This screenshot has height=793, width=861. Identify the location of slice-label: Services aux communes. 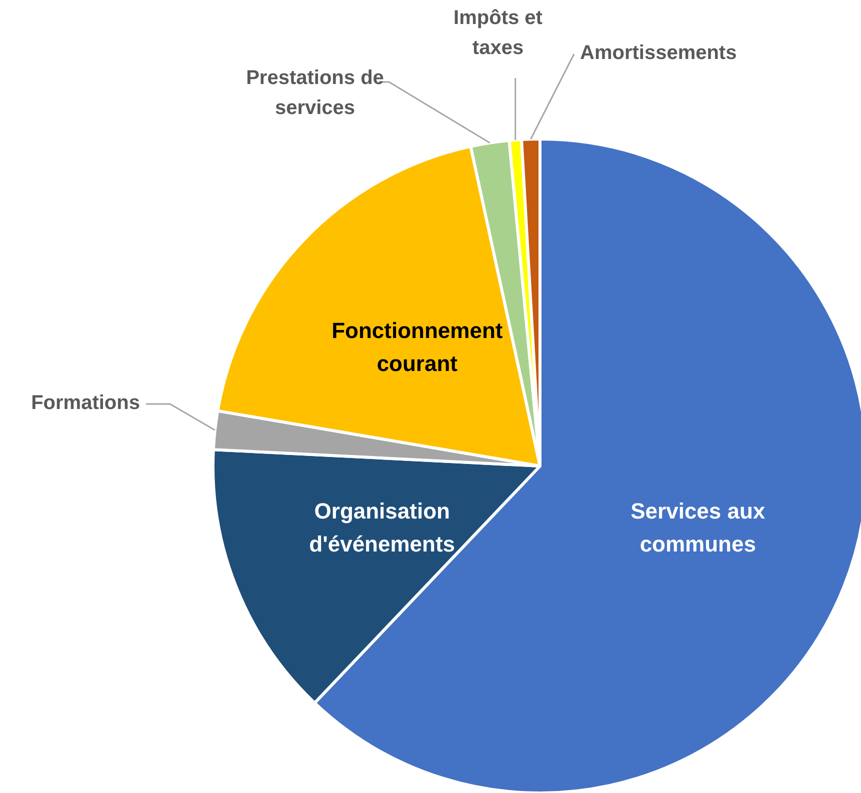
(698, 527).